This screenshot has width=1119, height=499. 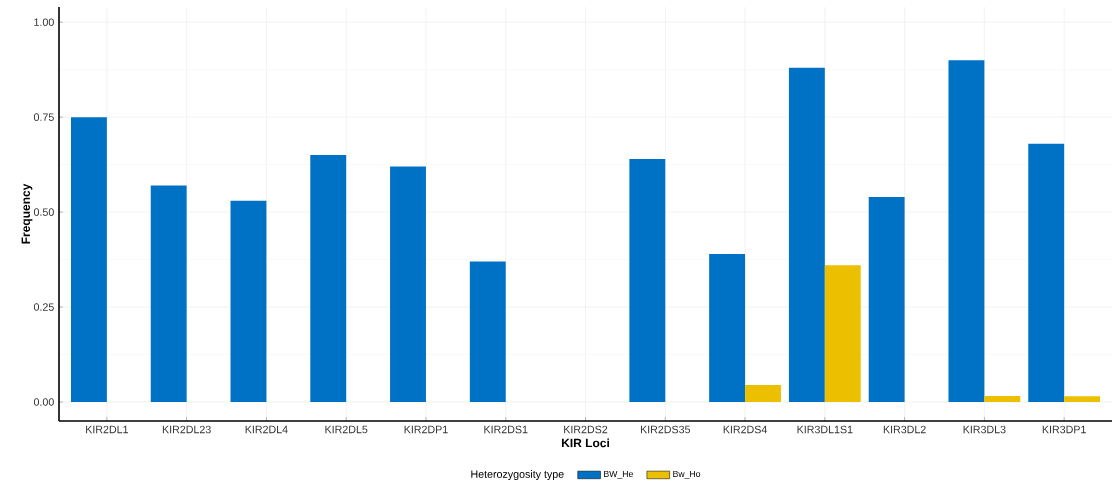 I want to click on y-tick-label: 0.25, so click(x=43, y=307).